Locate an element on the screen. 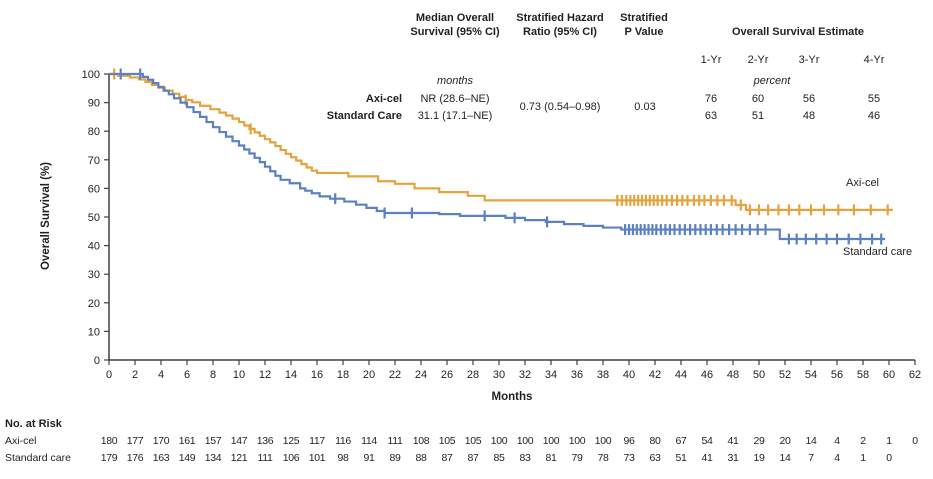 The height and width of the screenshot is (479, 933). at-risk-value: 29 is located at coordinates (759, 441).